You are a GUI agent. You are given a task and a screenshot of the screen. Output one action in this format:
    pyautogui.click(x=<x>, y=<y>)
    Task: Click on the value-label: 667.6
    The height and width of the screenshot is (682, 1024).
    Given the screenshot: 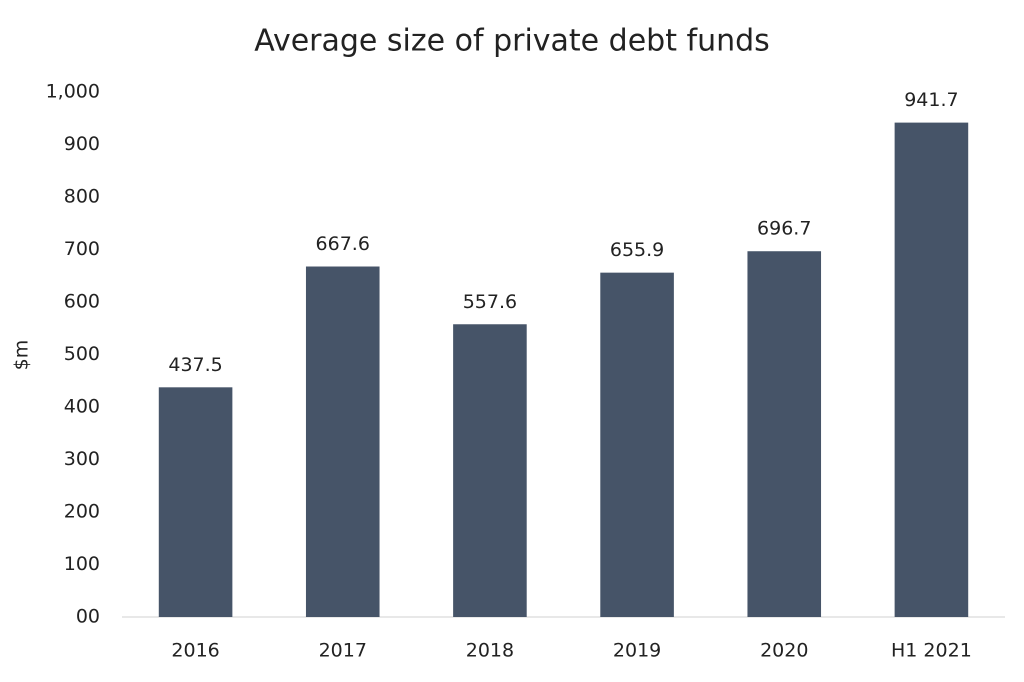 What is the action you would take?
    pyautogui.click(x=343, y=244)
    